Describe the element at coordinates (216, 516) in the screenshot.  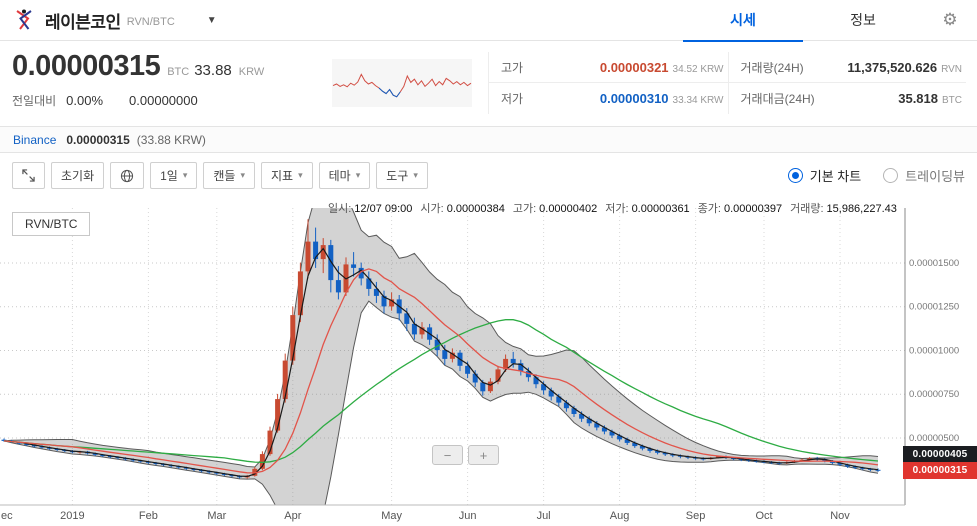
I see `svg-text: Mar` at that location.